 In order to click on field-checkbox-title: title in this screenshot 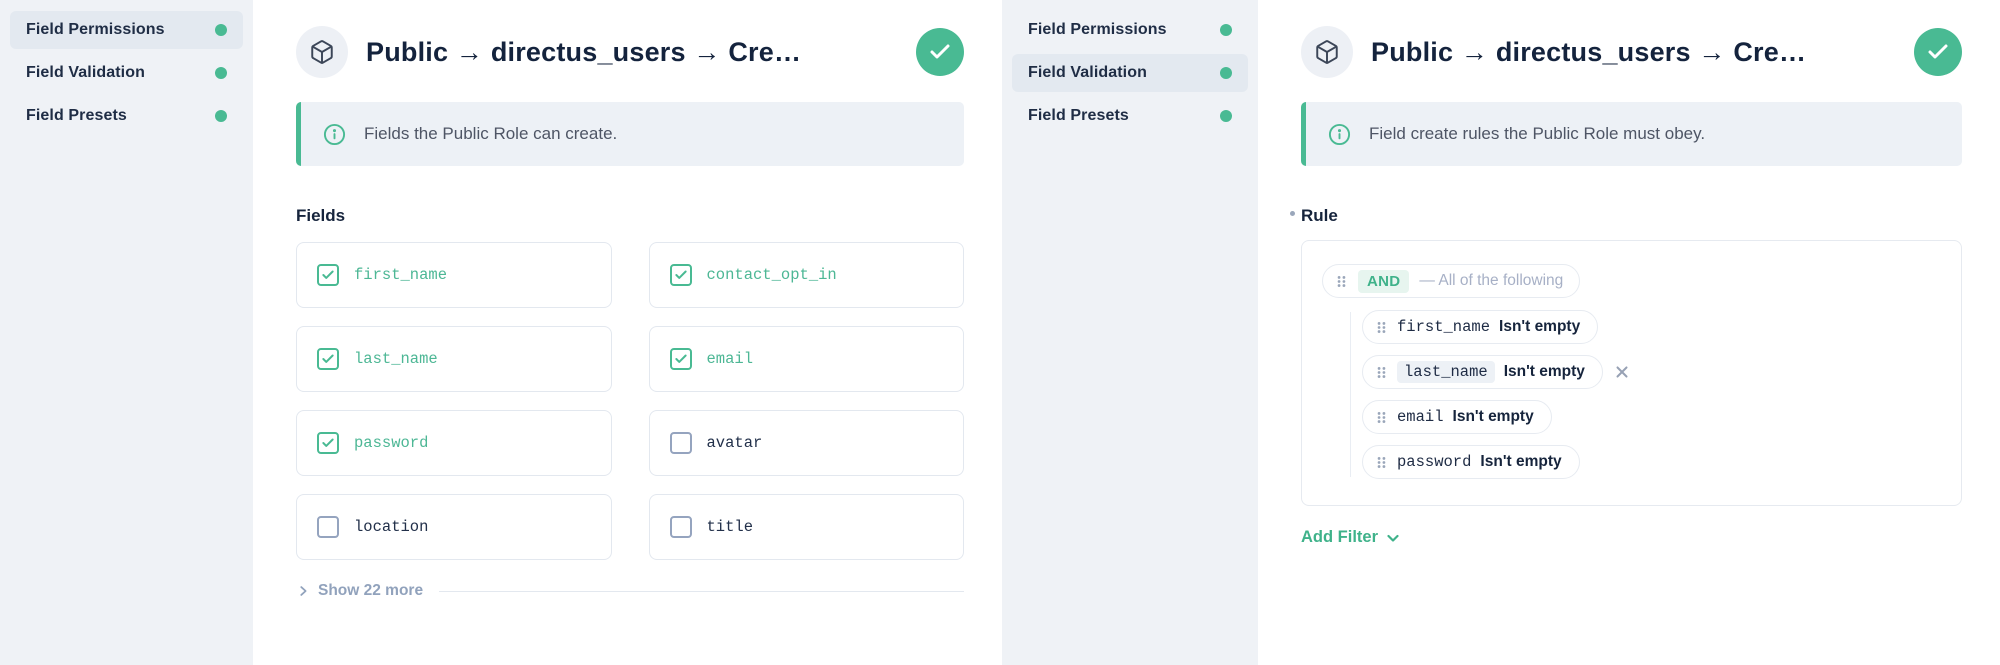, I will do `click(806, 527)`.